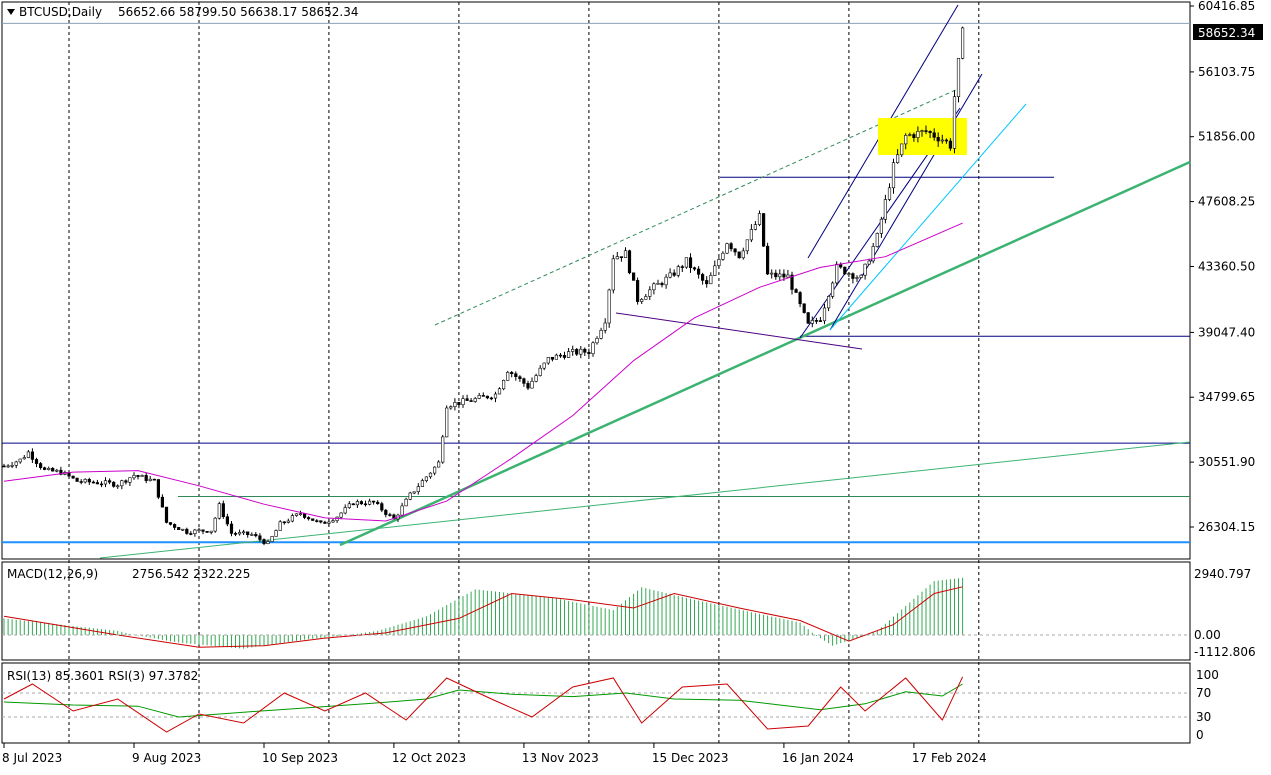 The image size is (1271, 775). I want to click on time-tick-label: 10 Sep 2023, so click(300, 758).